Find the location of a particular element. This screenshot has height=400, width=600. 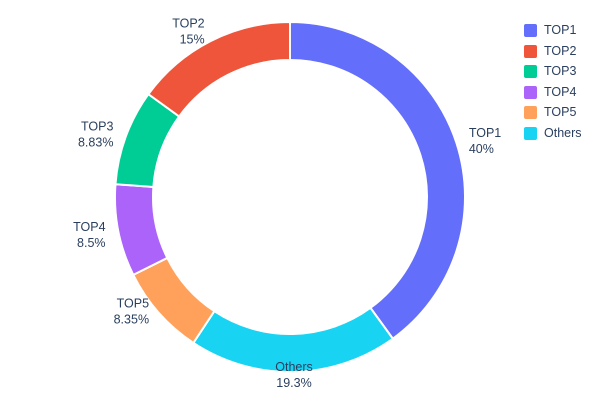

legend-label-top5: TOP5 is located at coordinates (560, 112).